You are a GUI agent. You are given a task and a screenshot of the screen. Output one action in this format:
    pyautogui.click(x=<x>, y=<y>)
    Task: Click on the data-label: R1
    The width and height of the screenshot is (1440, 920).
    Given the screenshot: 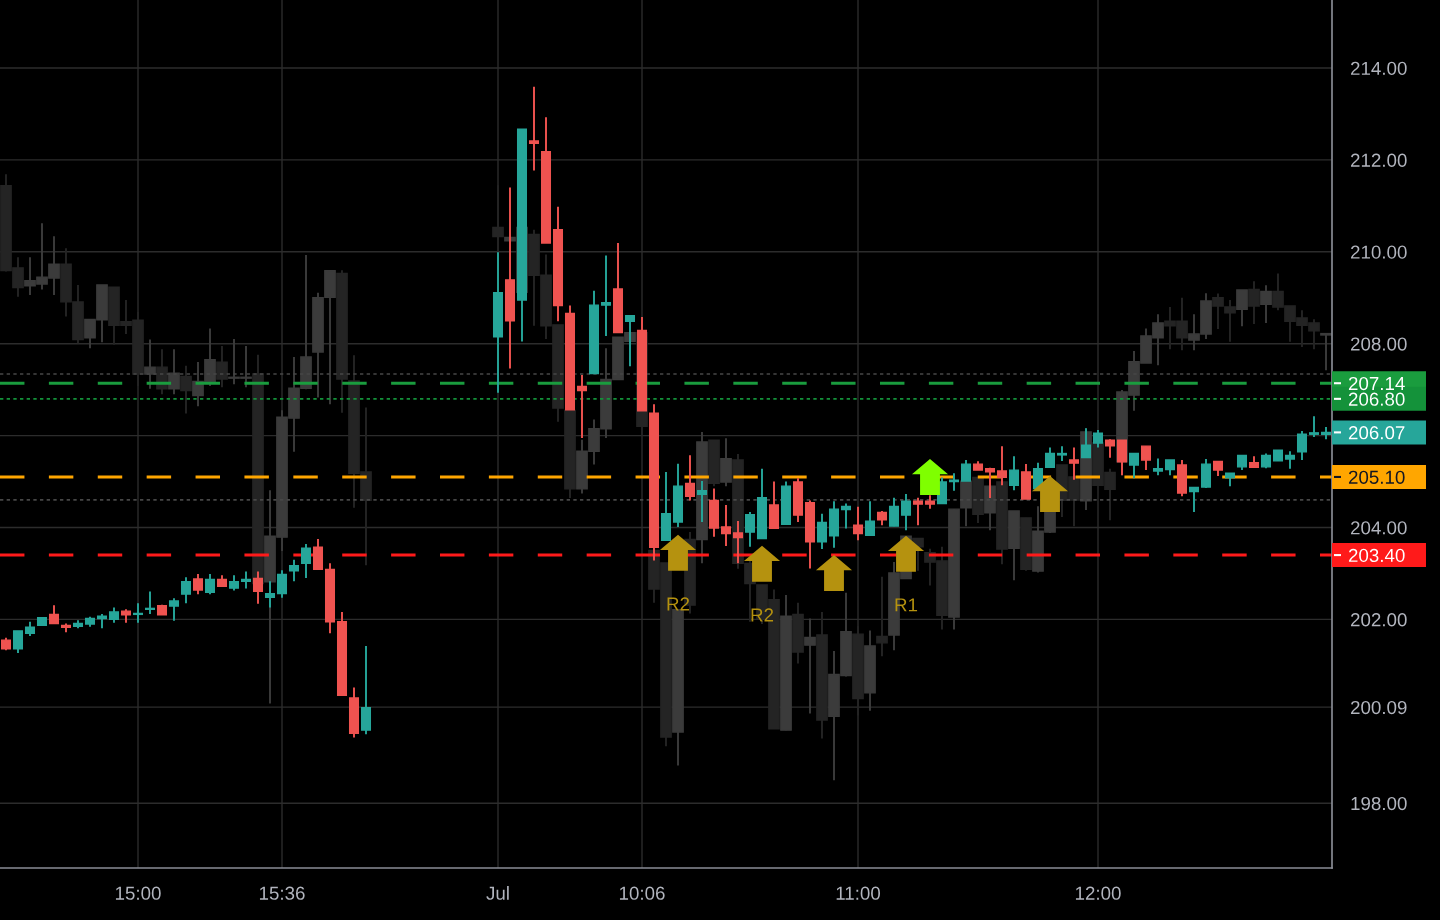 What is the action you would take?
    pyautogui.click(x=906, y=605)
    